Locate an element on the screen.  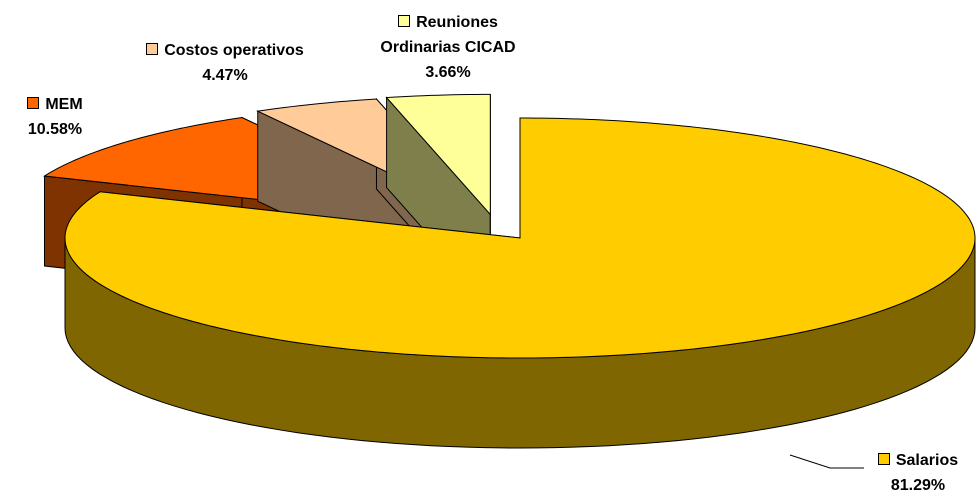
label-value: 3.66% is located at coordinates (448, 72).